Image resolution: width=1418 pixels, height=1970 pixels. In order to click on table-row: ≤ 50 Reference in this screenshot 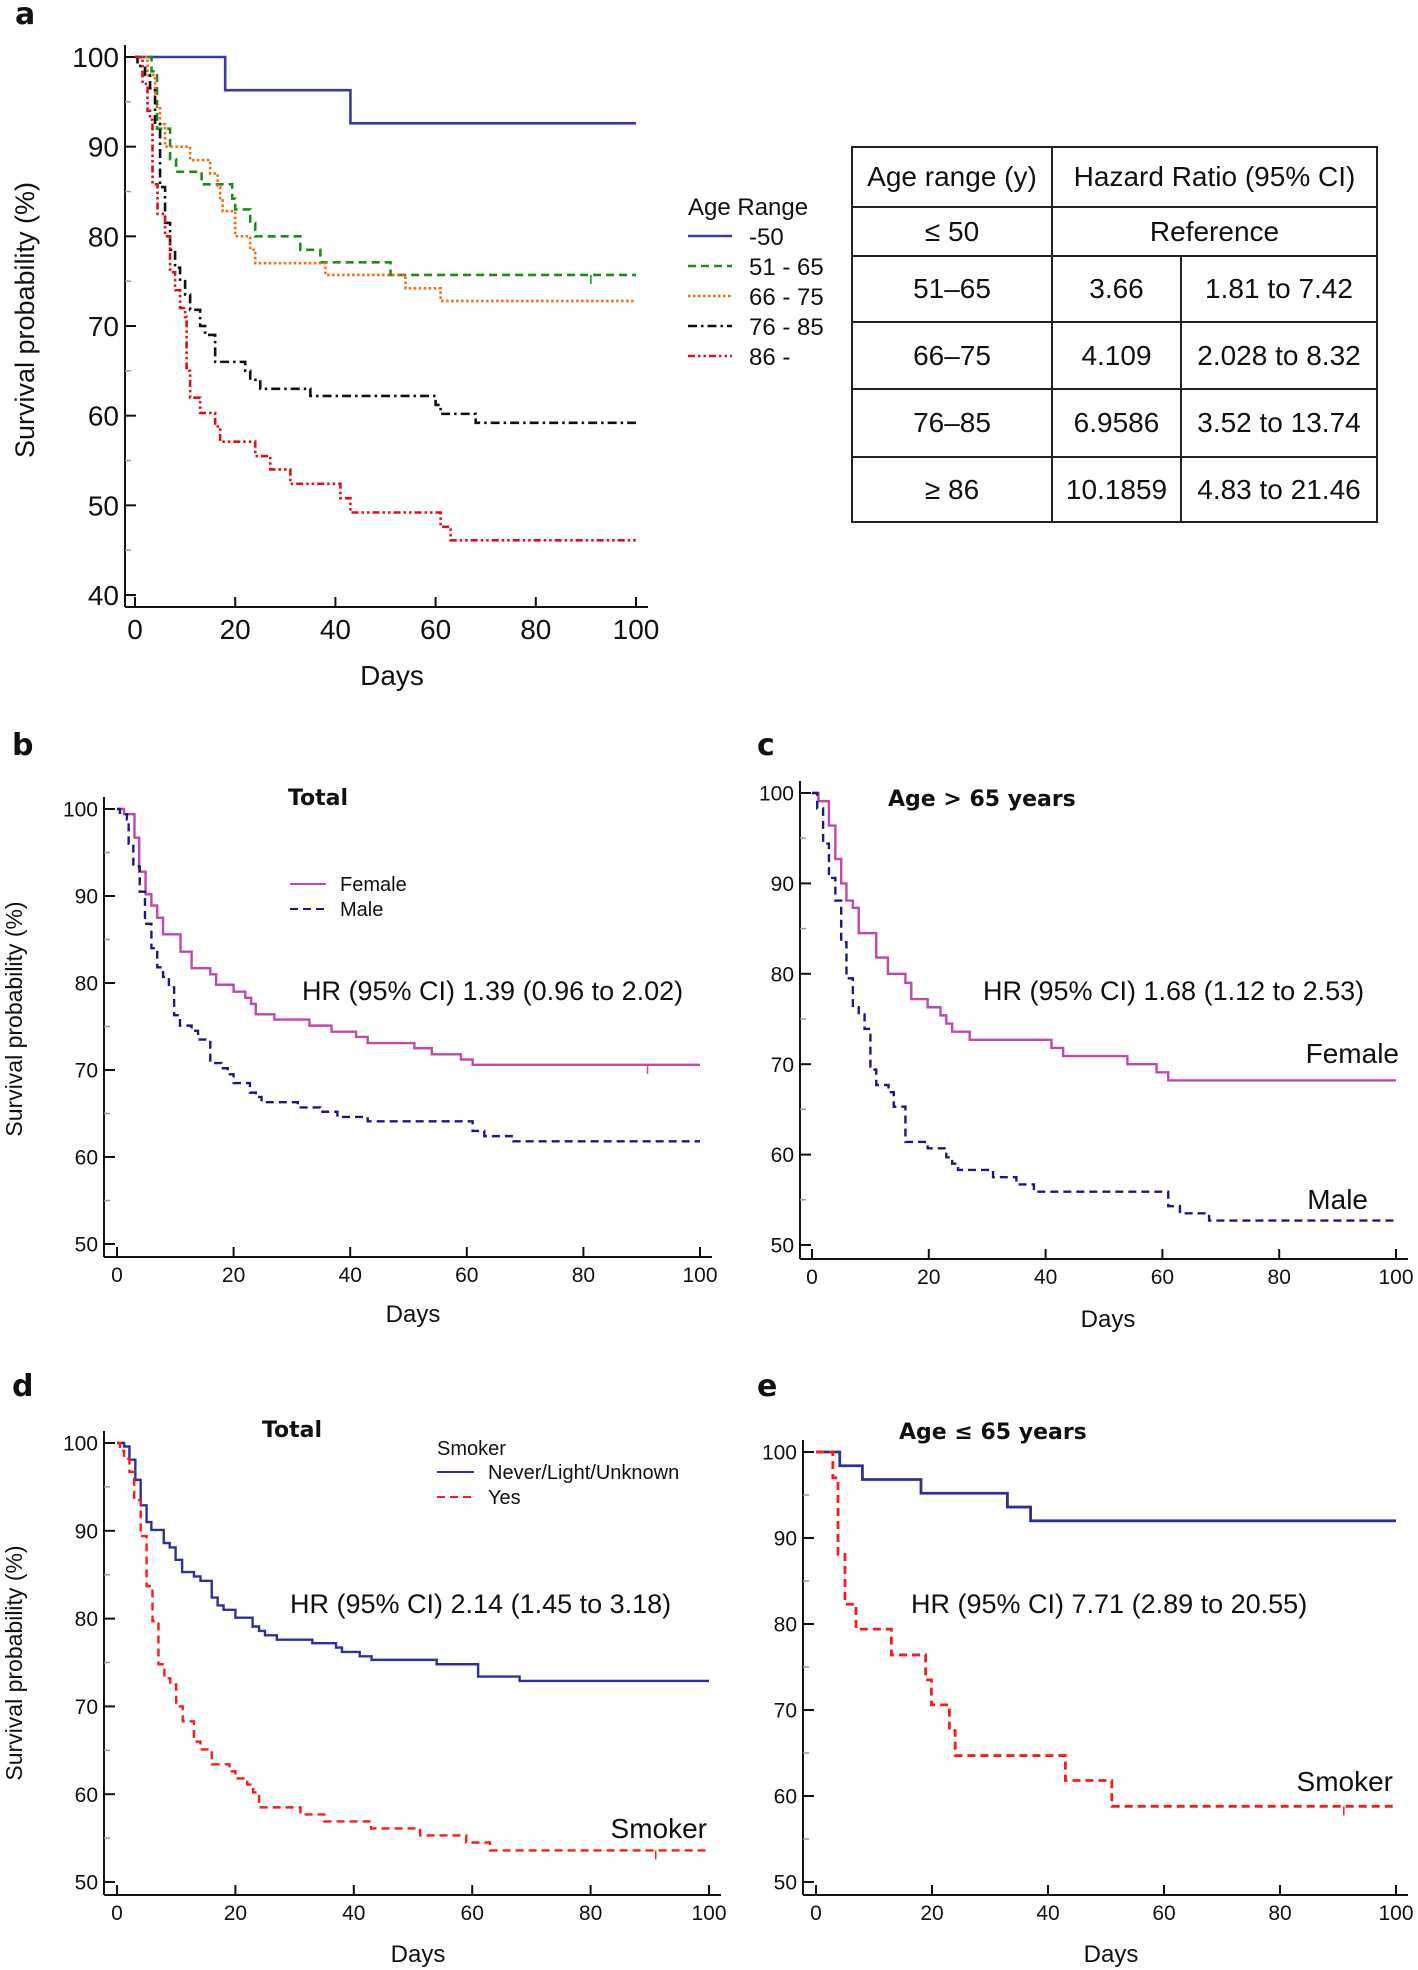, I will do `click(1114, 231)`.